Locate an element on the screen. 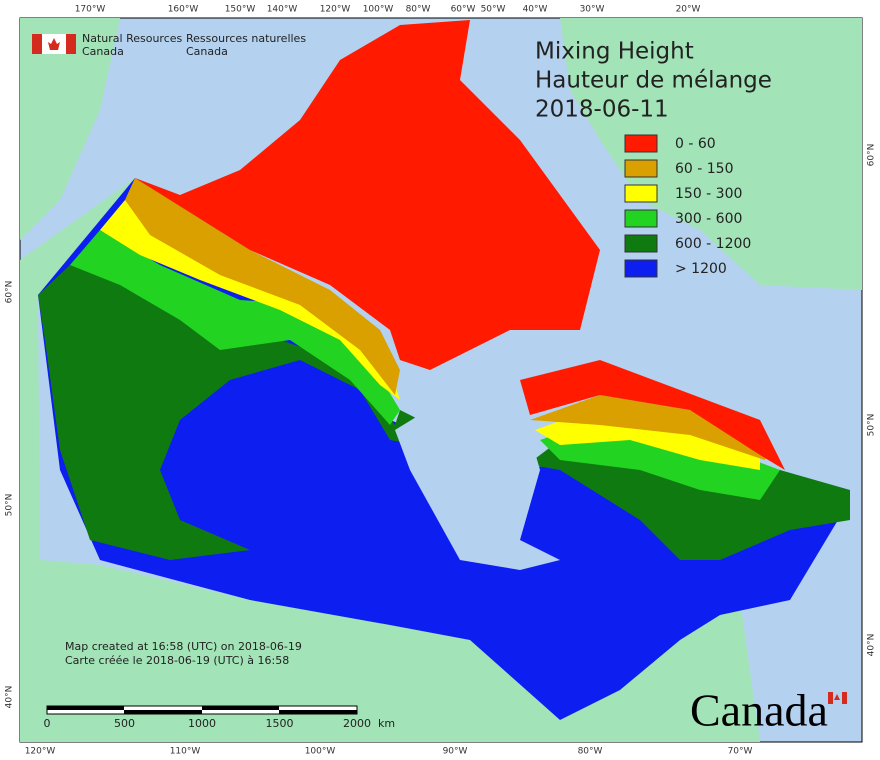 The height and width of the screenshot is (760, 880). legend-label: 150 - 300 is located at coordinates (708, 194).